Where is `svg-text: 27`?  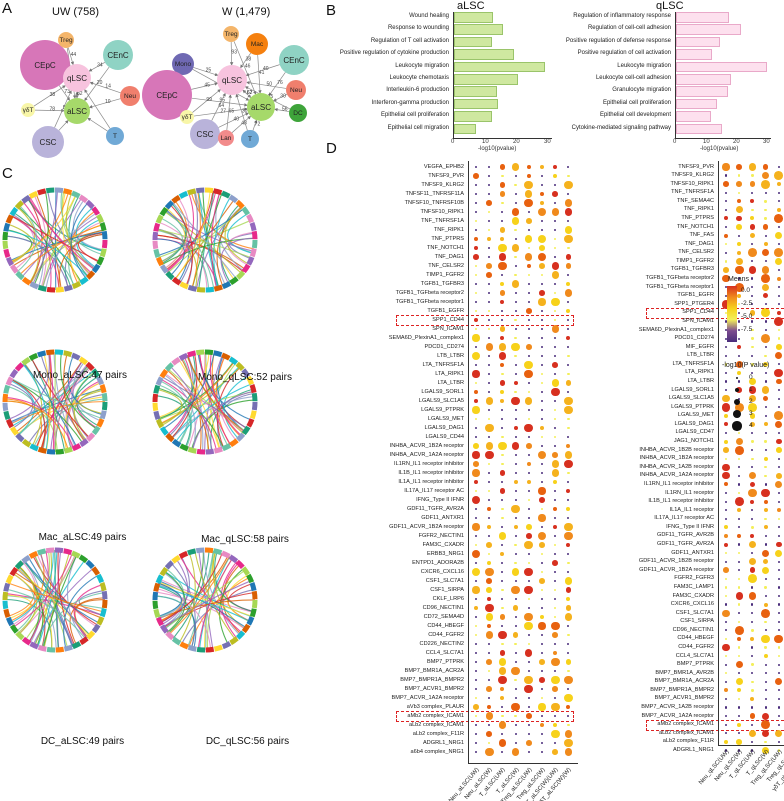
svg-text: 27 is located at coordinates (224, 111).